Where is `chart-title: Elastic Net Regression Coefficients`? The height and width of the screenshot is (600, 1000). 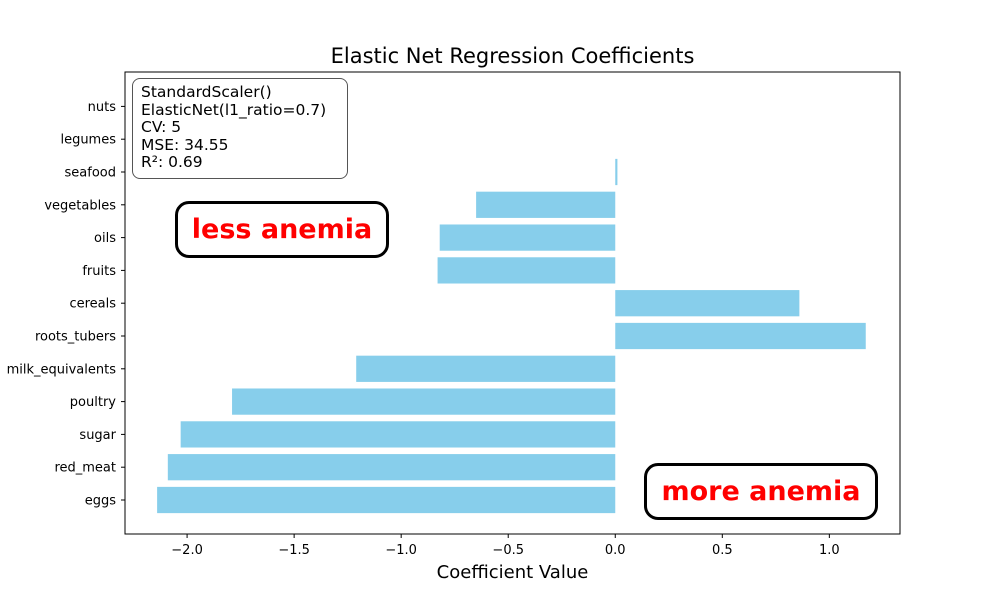 chart-title: Elastic Net Regression Coefficients is located at coordinates (513, 56).